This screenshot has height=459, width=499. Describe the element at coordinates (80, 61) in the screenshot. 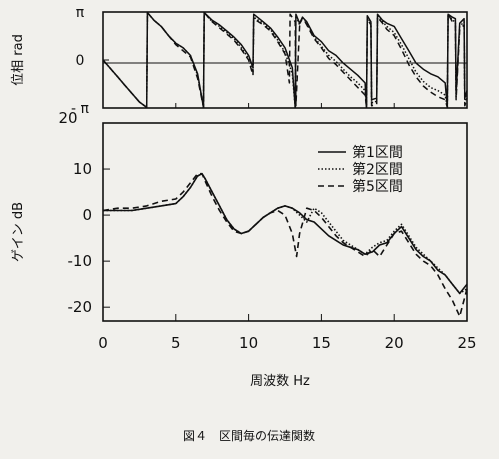

I see `phase-y-tick-label: 0` at that location.